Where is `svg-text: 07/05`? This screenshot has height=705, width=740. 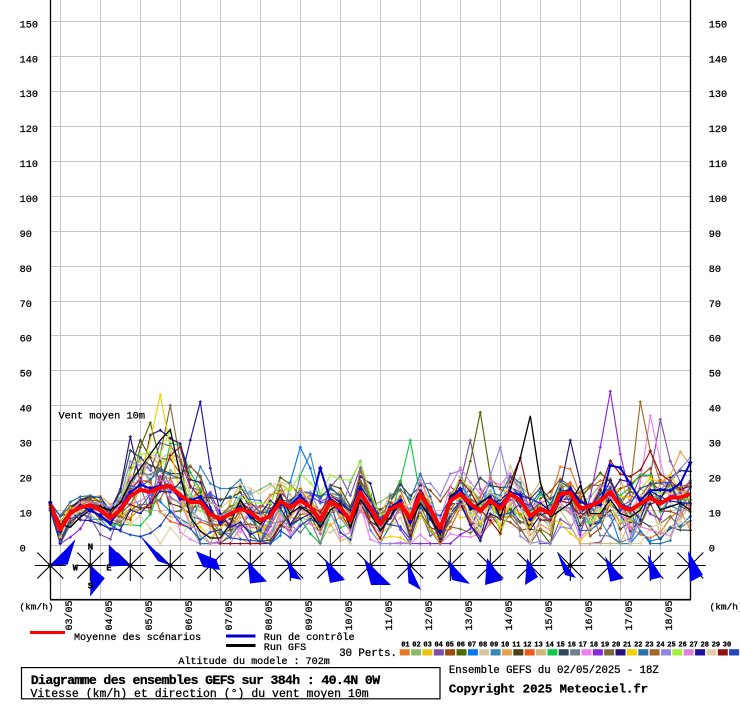
svg-text: 07/05 is located at coordinates (230, 615).